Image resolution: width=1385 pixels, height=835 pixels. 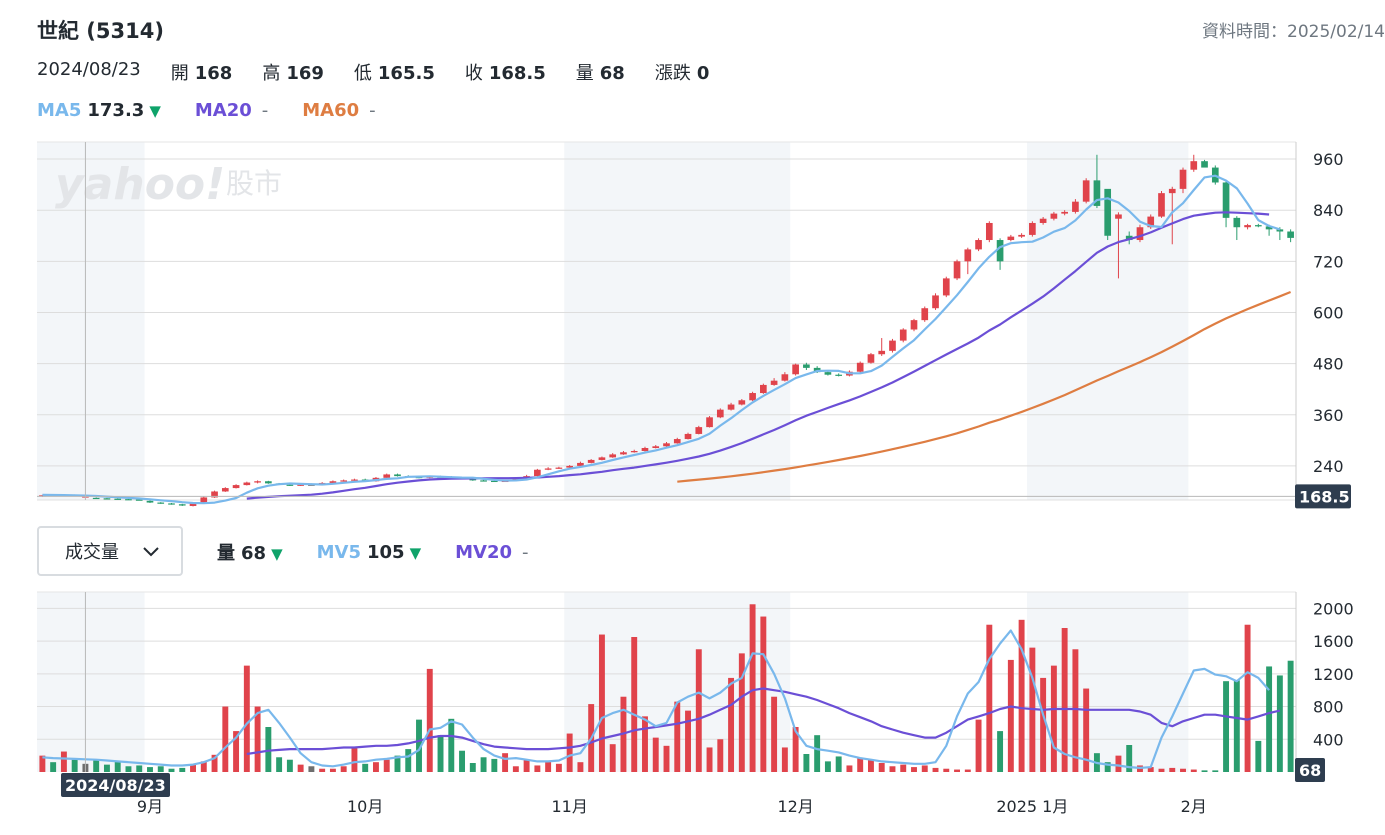 What do you see at coordinates (338, 110) in the screenshot?
I see `ma60-legend: MA60-` at bounding box center [338, 110].